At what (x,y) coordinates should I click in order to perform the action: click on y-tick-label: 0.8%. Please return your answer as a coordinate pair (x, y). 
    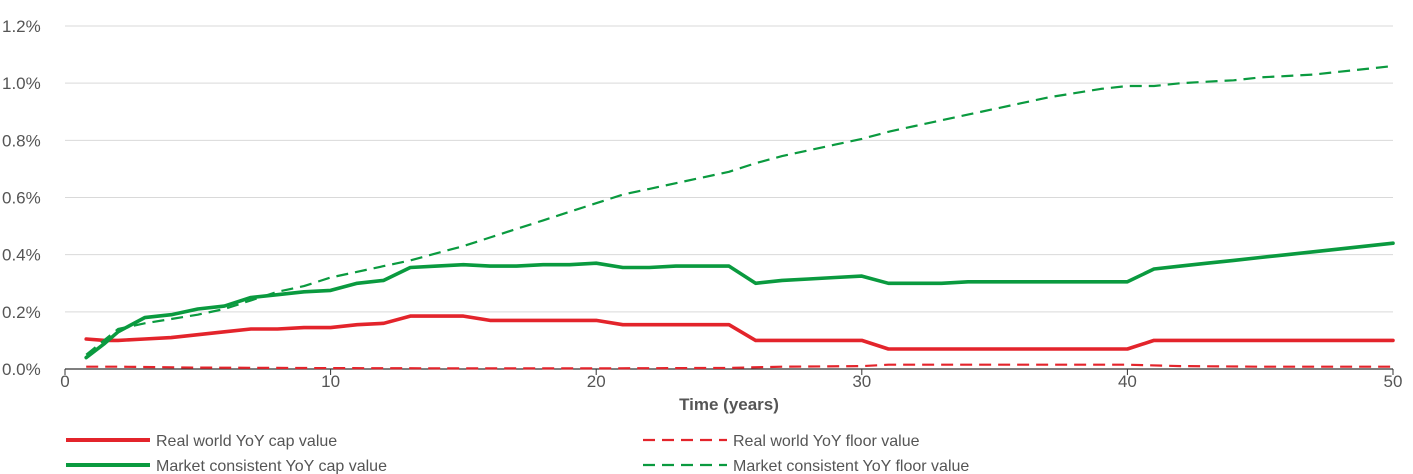
    Looking at the image, I should click on (21, 140).